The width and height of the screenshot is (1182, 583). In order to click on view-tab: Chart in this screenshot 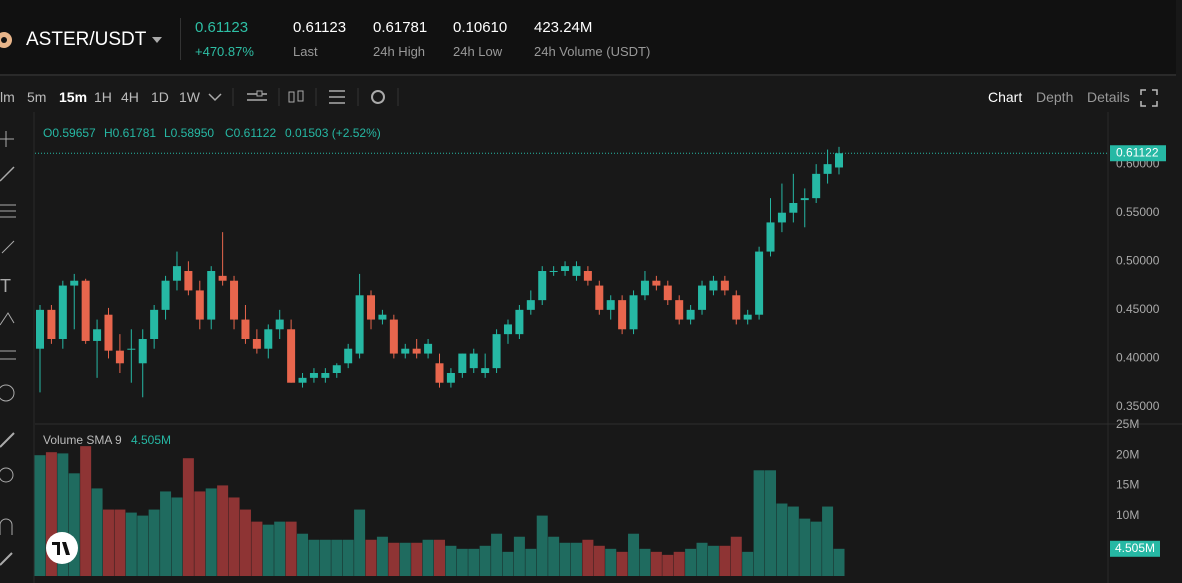, I will do `click(1005, 97)`.